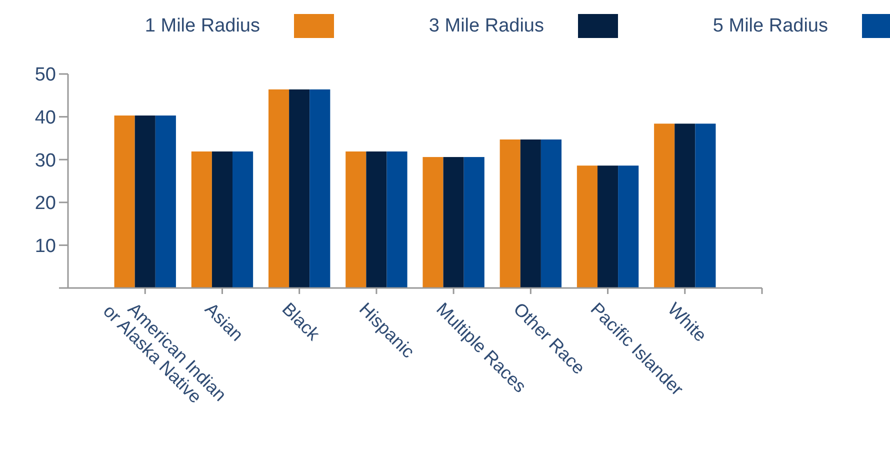 The image size is (890, 453). What do you see at coordinates (45, 117) in the screenshot?
I see `y-tick-label: 40` at bounding box center [45, 117].